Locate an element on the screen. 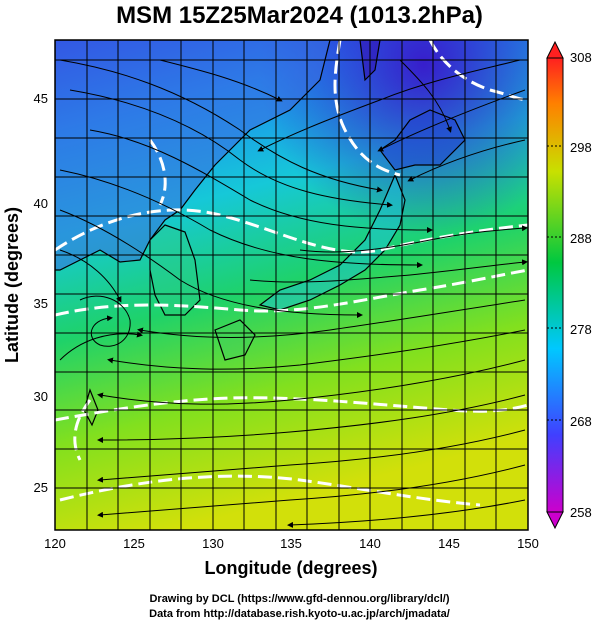 This screenshot has height=625, width=599. x-tick-label: 125 is located at coordinates (134, 543).